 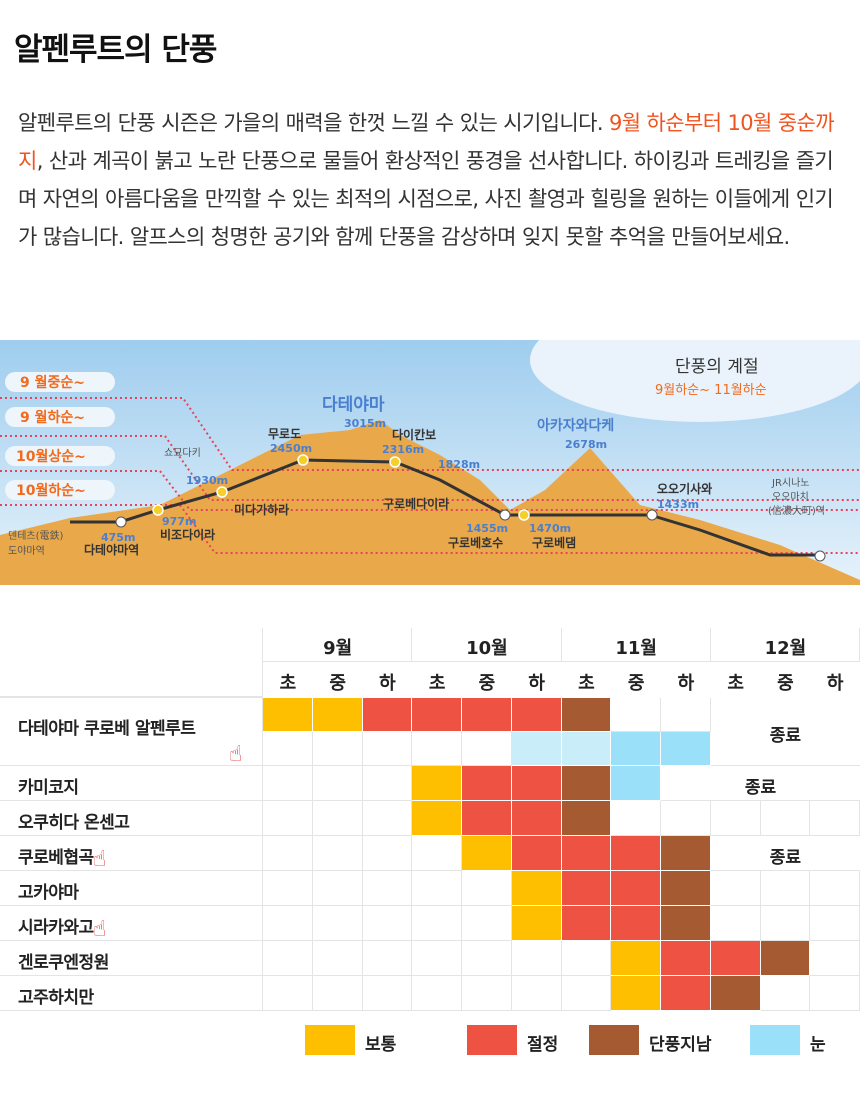 I want to click on legend-label: 절정, so click(x=543, y=1045).